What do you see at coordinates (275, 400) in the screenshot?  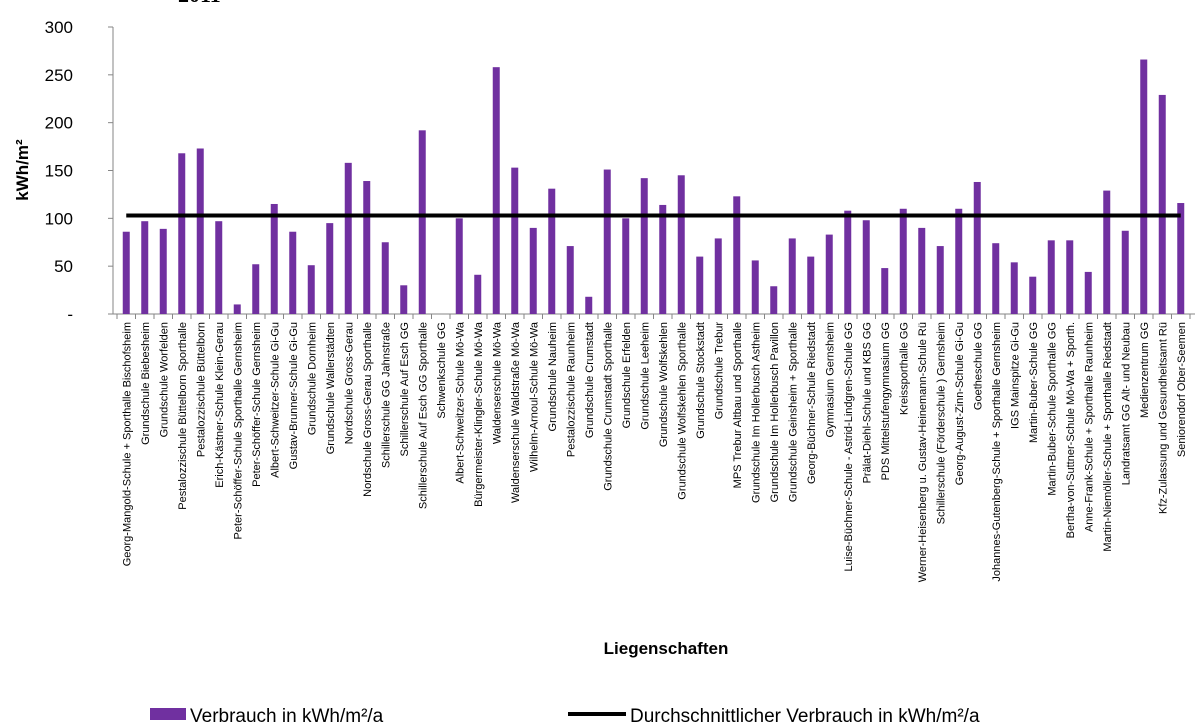 I see `x-tick-label: Albert-Schweitzer-Schule Gi-Gu` at bounding box center [275, 400].